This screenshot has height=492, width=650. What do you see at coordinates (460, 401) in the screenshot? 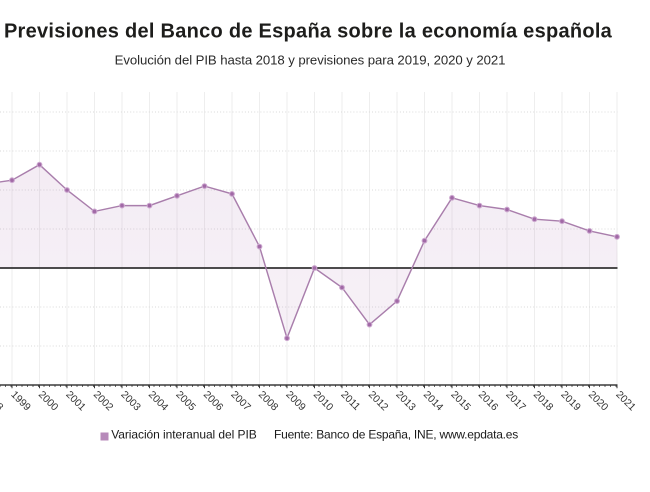
I see `svg-text: 2015` at bounding box center [460, 401].